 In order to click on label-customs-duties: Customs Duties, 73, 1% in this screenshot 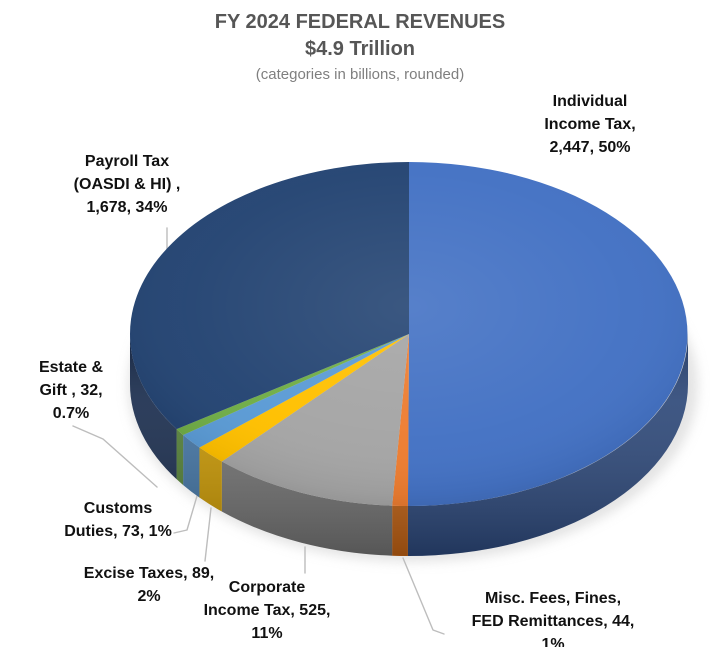, I will do `click(118, 520)`.